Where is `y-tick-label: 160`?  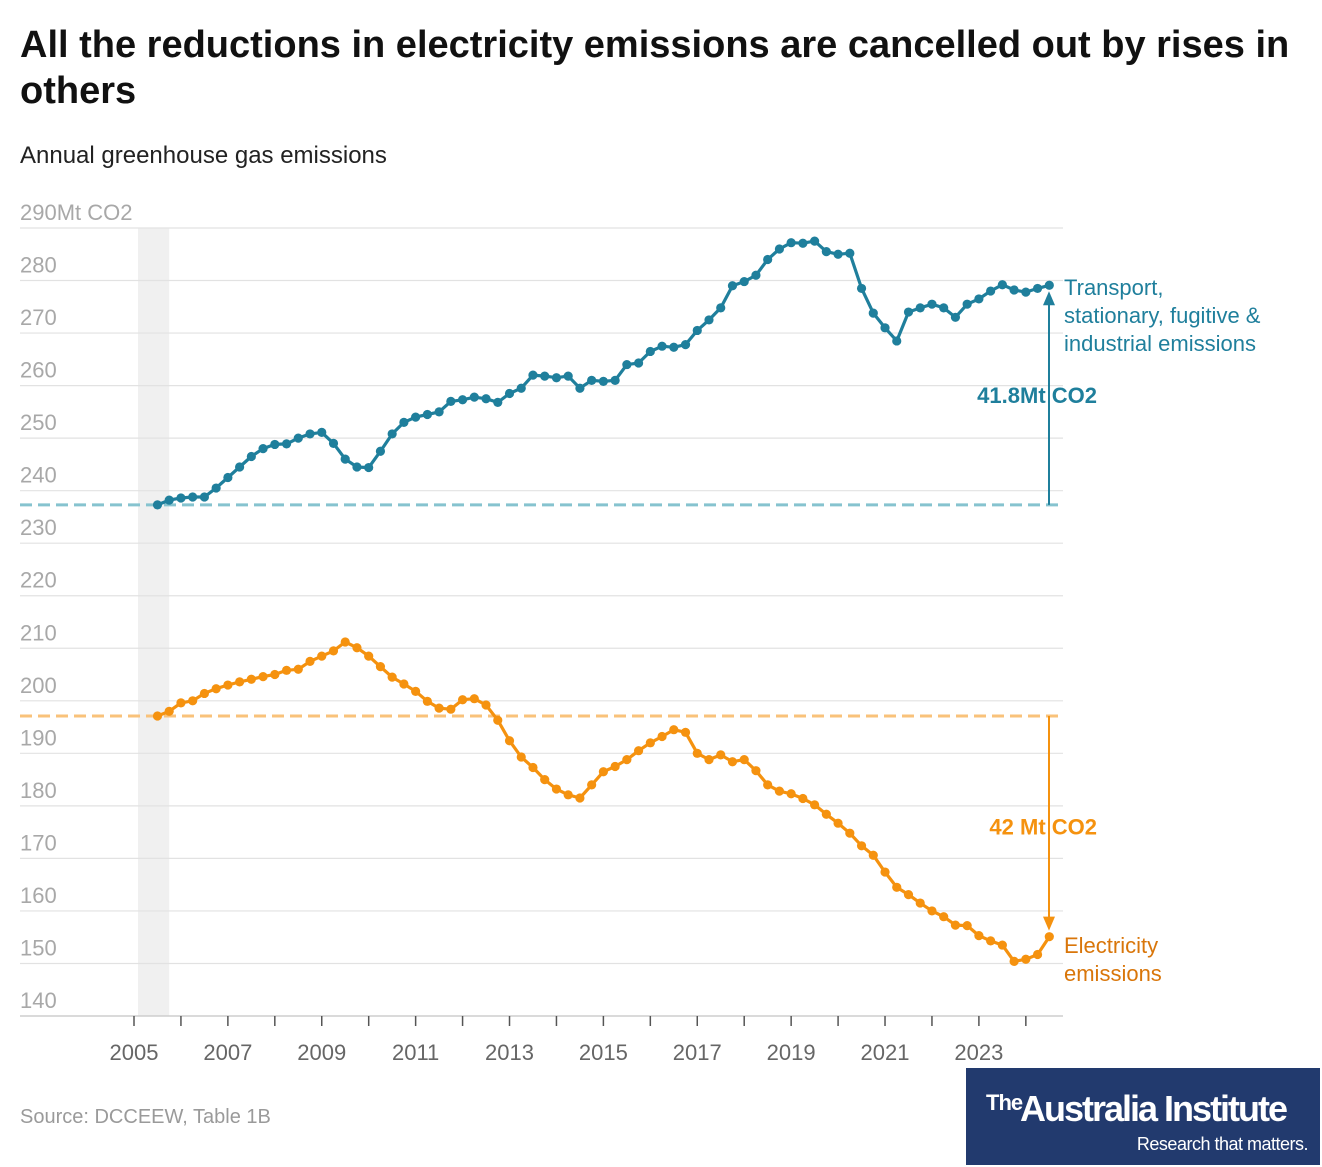 y-tick-label: 160 is located at coordinates (38, 895).